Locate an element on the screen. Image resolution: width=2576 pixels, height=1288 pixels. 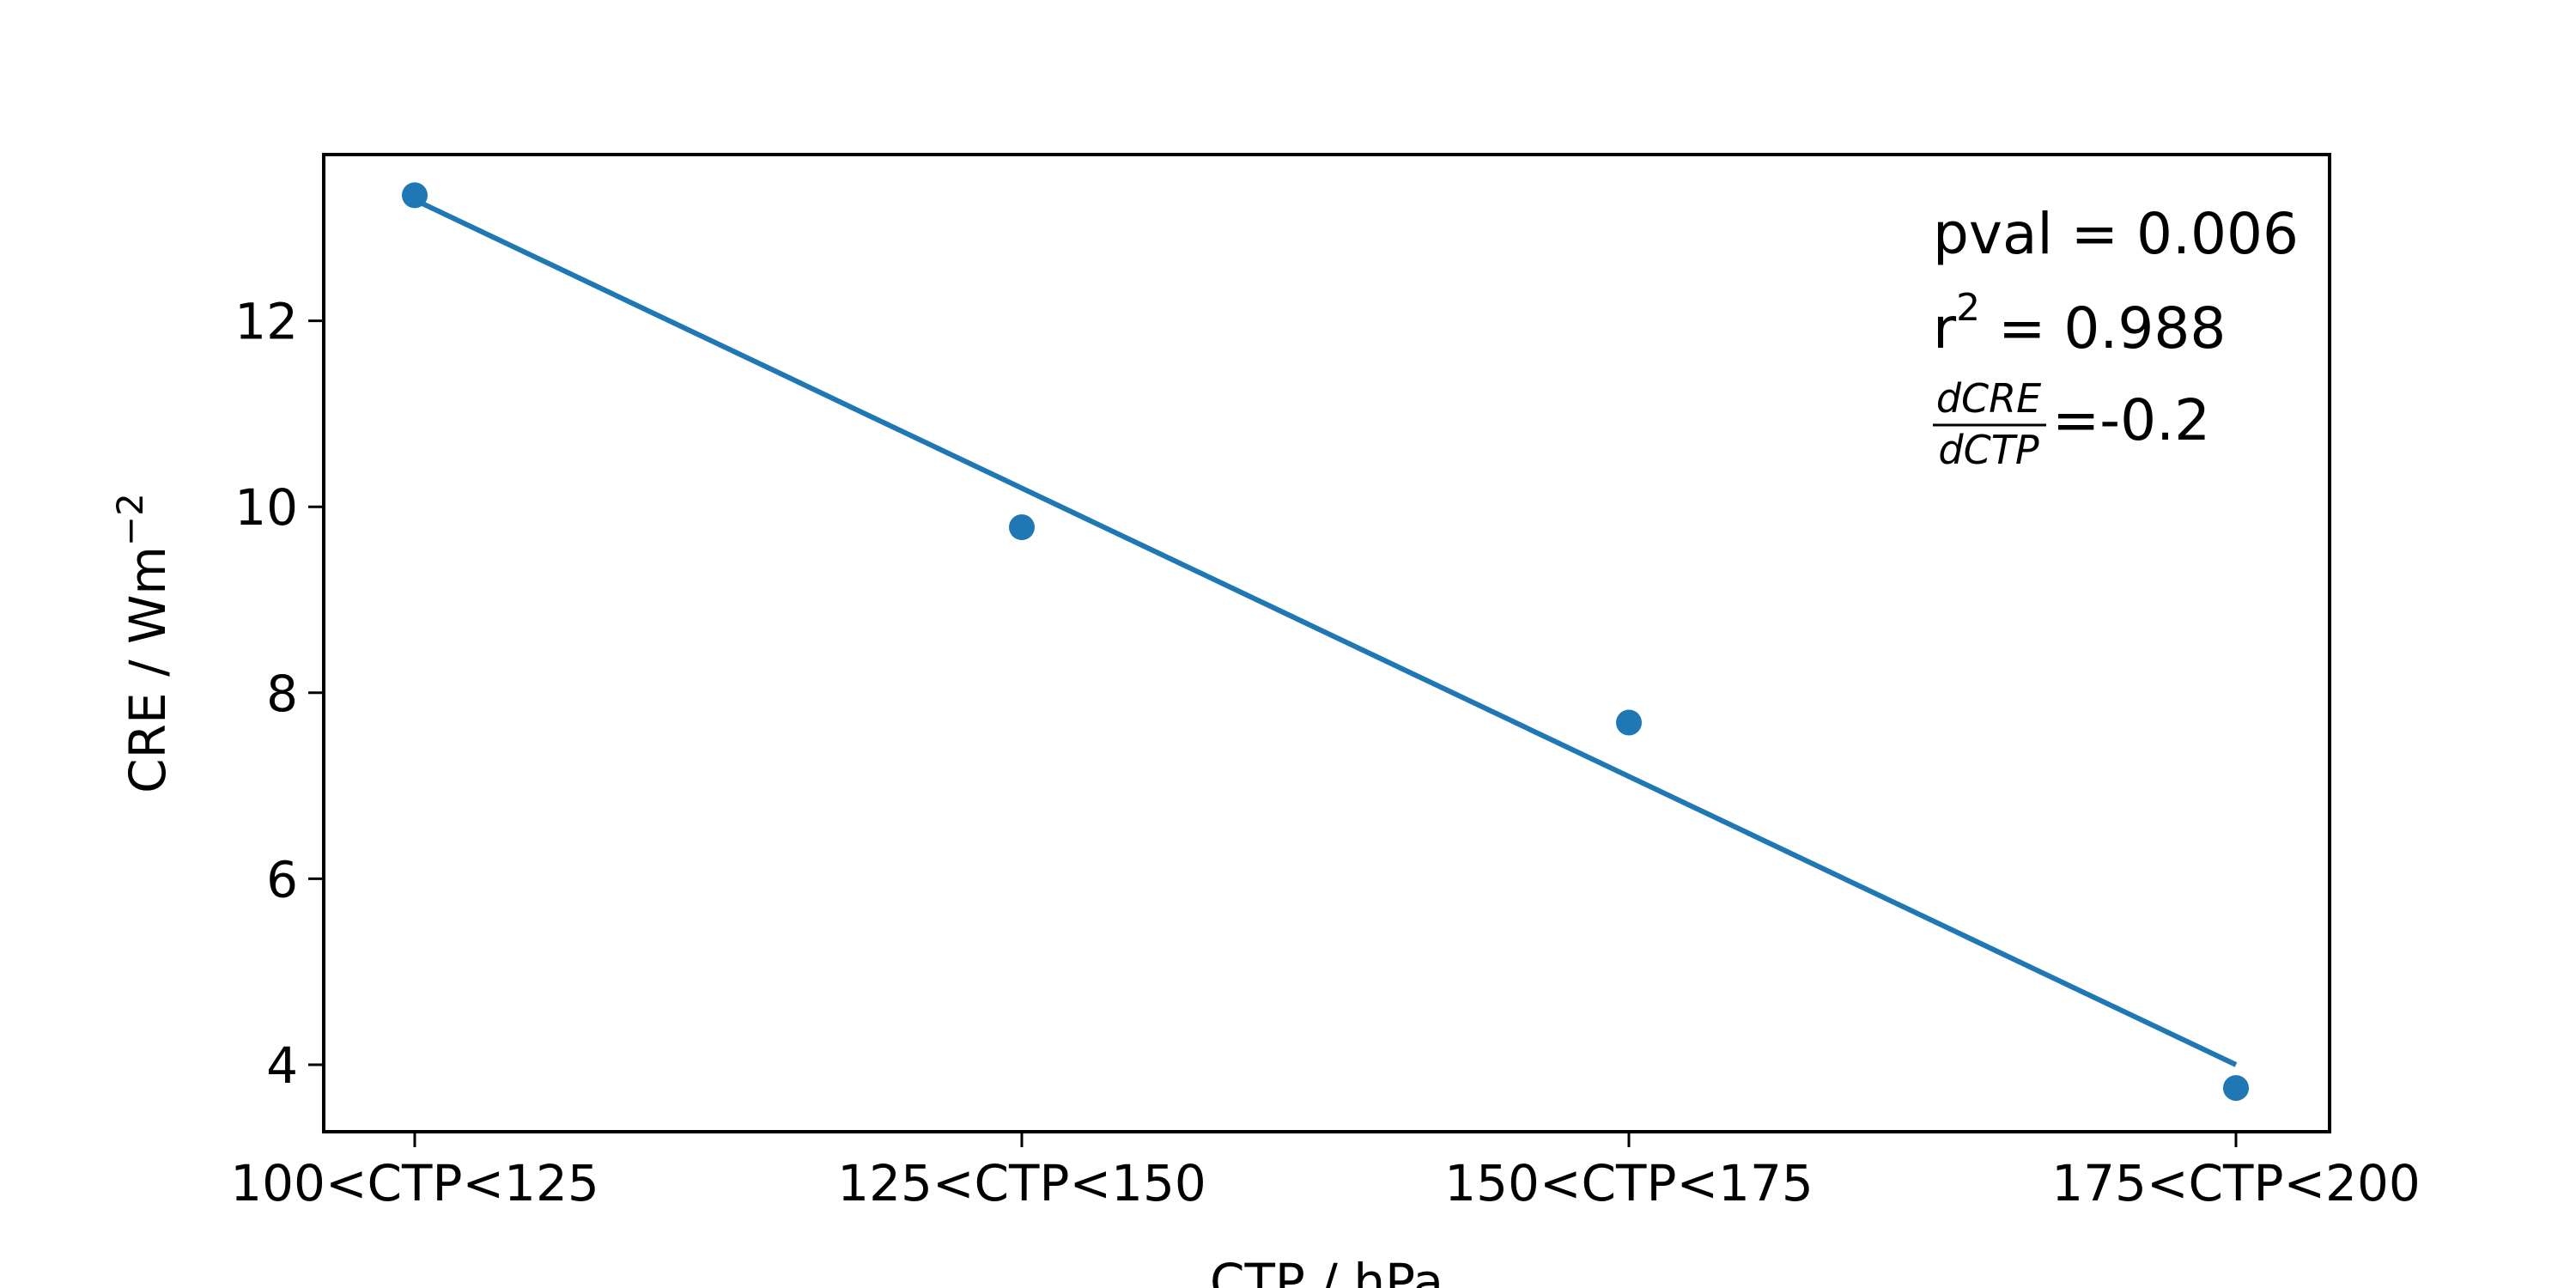
x-tick-label: 100<CTP<125 is located at coordinates (414, 1183).